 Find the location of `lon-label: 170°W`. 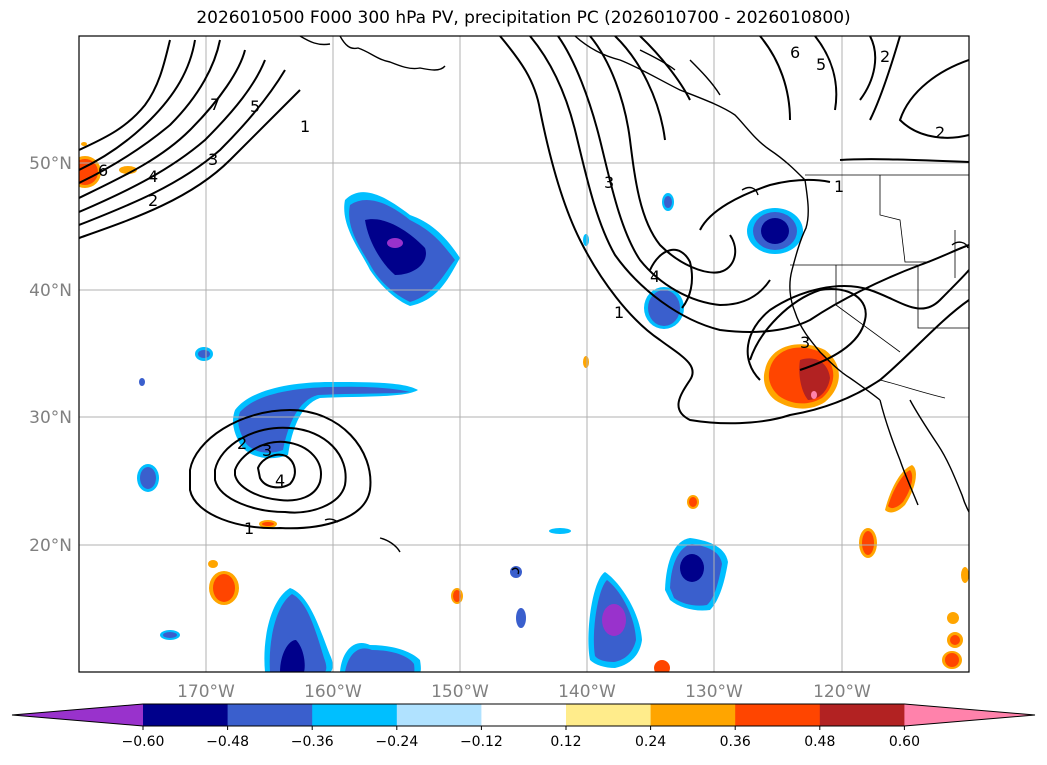

lon-label: 170°W is located at coordinates (206, 692).